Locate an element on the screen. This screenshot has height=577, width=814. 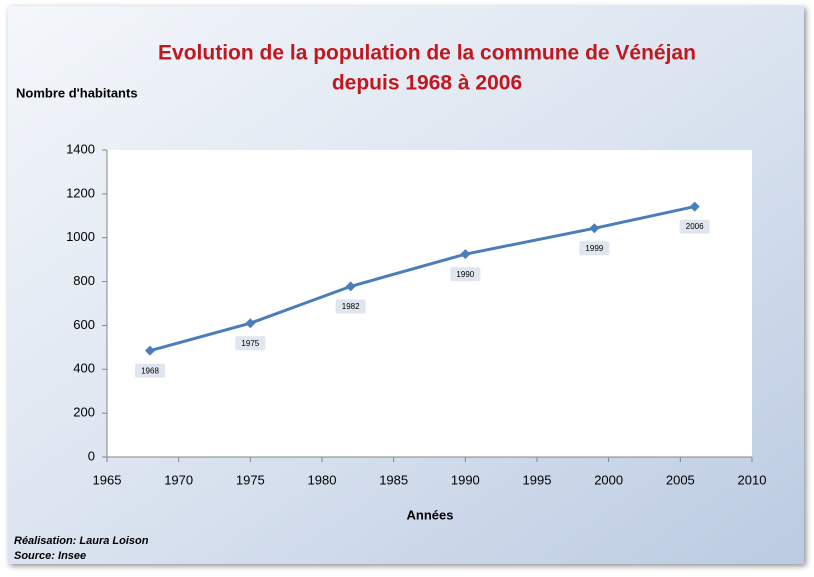
y-tick-label: 400 is located at coordinates (84, 368).